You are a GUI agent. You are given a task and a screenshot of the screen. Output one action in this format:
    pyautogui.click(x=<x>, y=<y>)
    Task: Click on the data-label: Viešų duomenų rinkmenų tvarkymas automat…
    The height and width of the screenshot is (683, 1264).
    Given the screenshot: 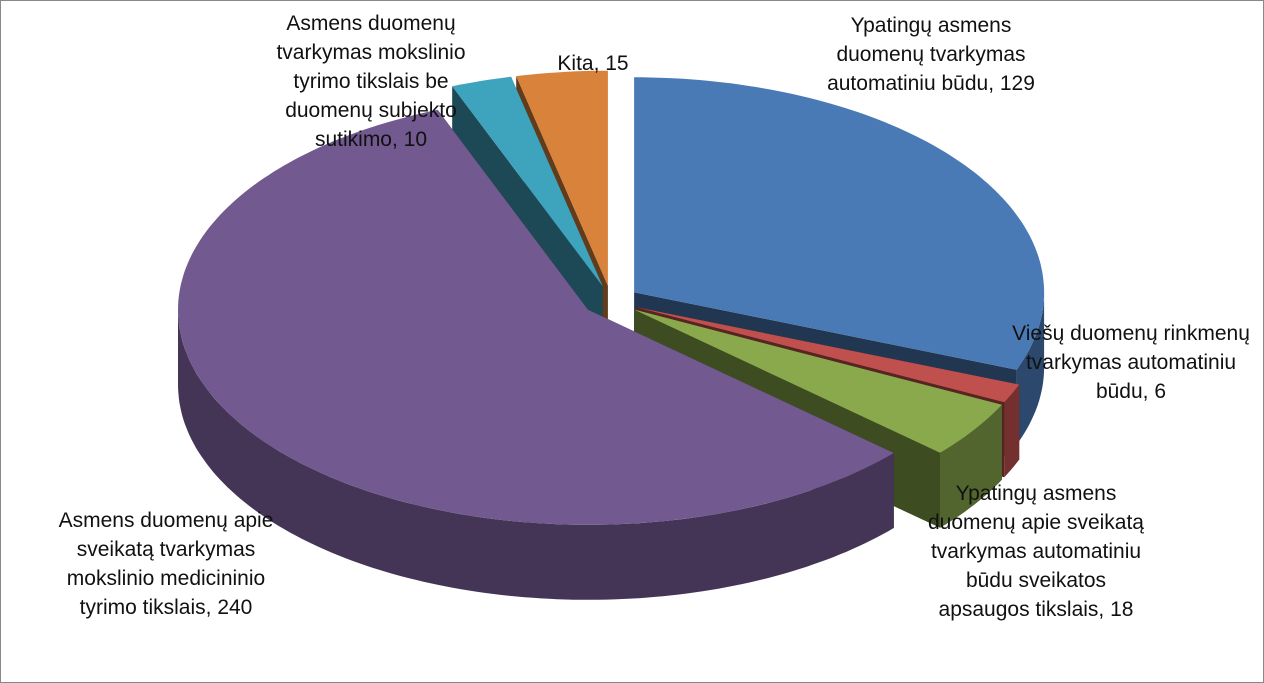 What is the action you would take?
    pyautogui.click(x=1131, y=362)
    